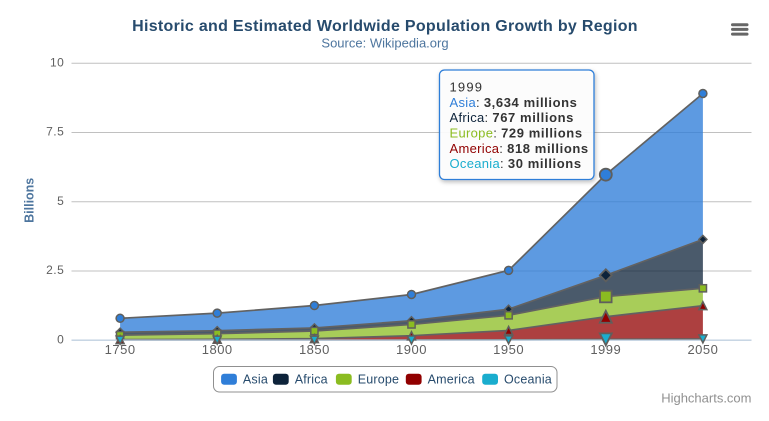  I want to click on svg-text: 0, so click(60, 339).